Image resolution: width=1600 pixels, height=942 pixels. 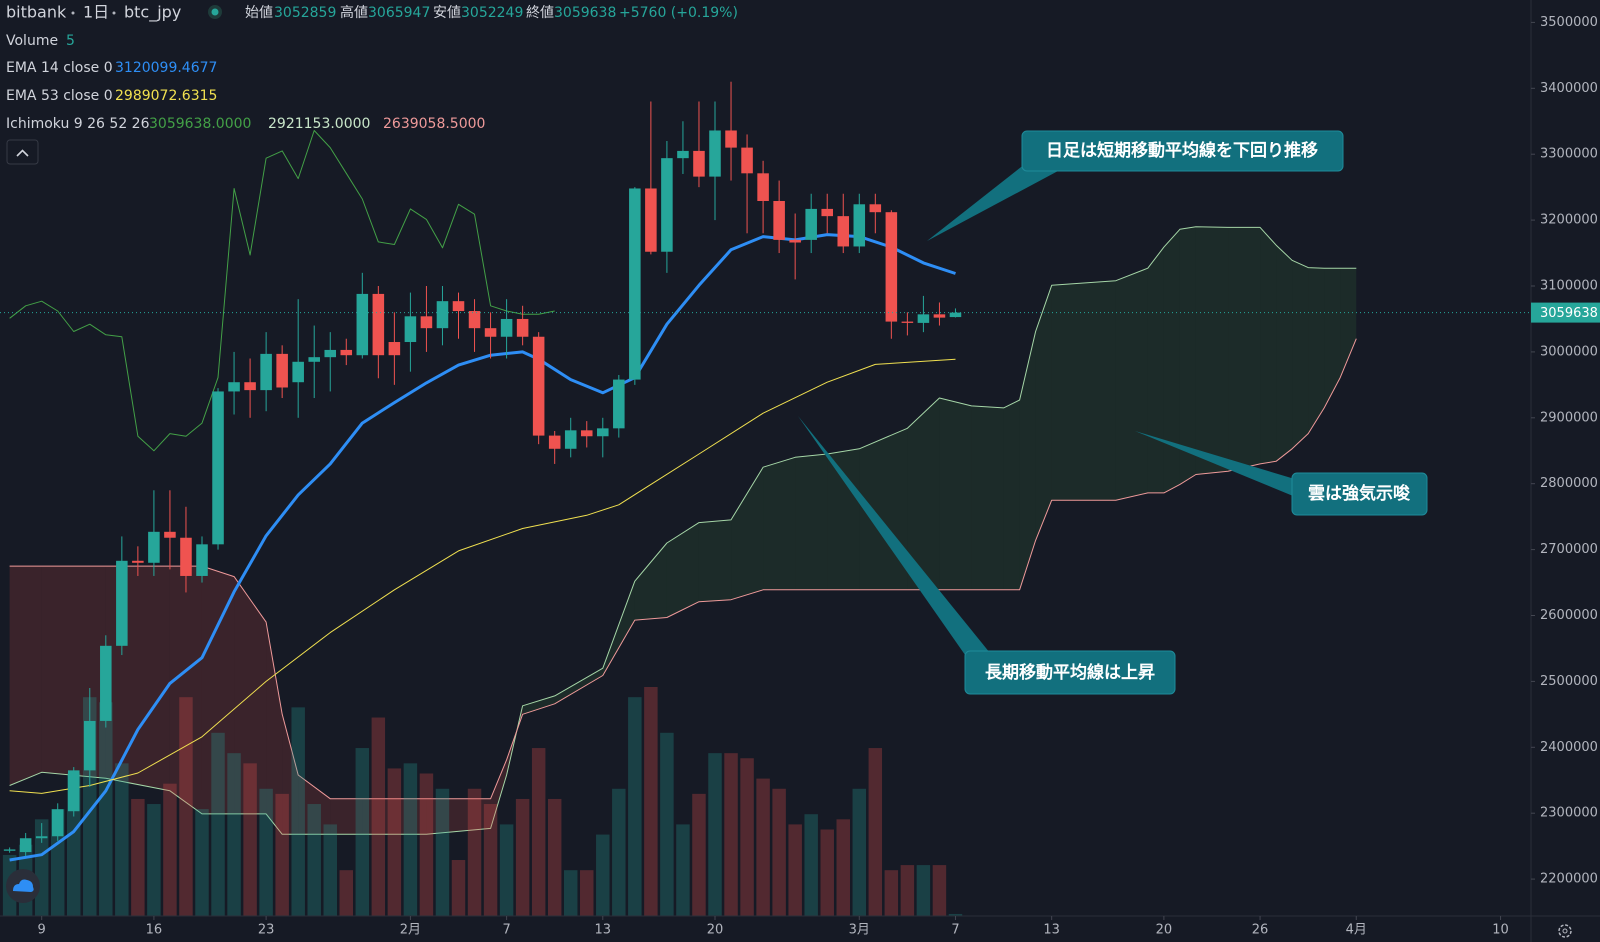 I want to click on button-frame, so click(x=22, y=152).